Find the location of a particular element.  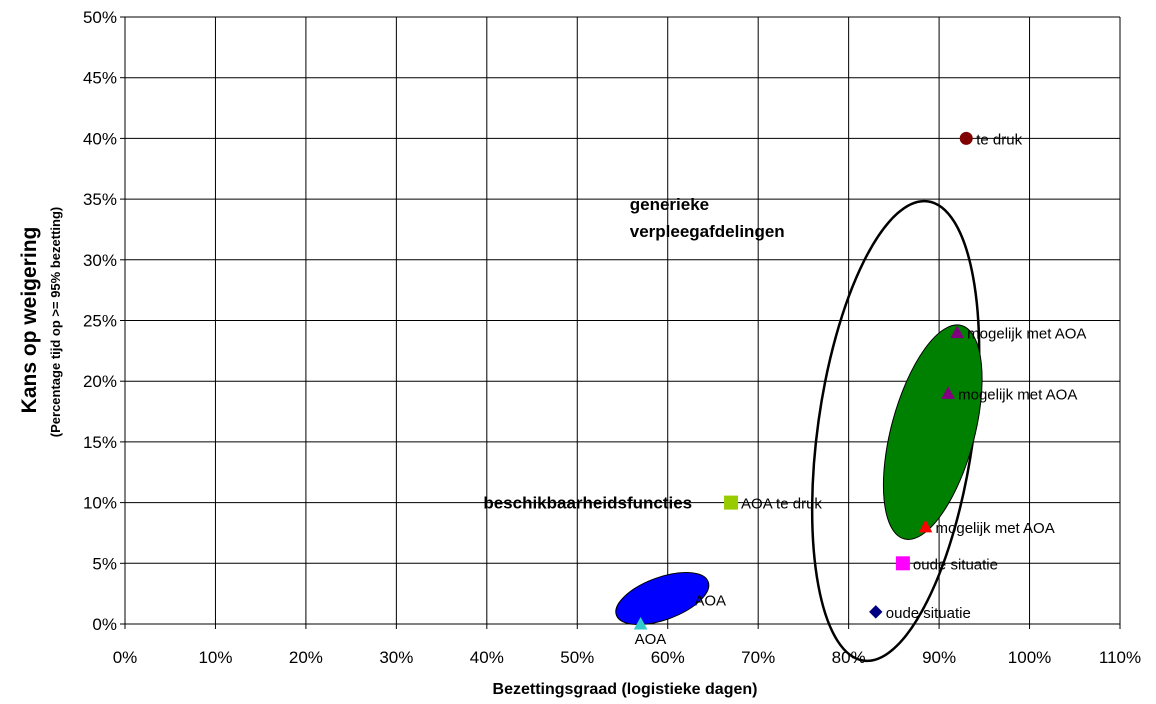

annotation-text: verpleegafdelingen is located at coordinates (707, 231).